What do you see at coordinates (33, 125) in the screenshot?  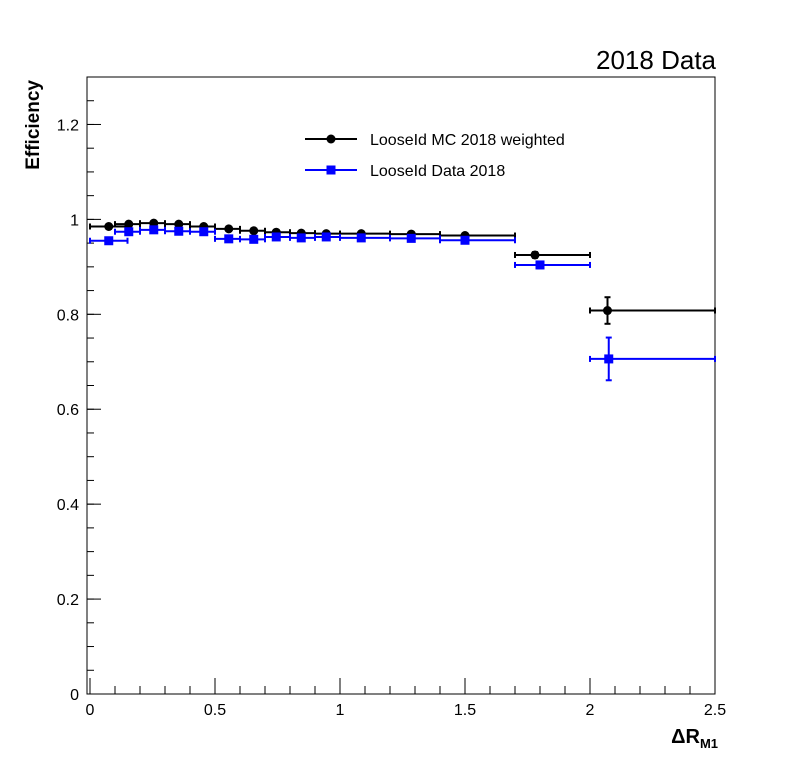 I see `y-axis-label: Efficiency` at bounding box center [33, 125].